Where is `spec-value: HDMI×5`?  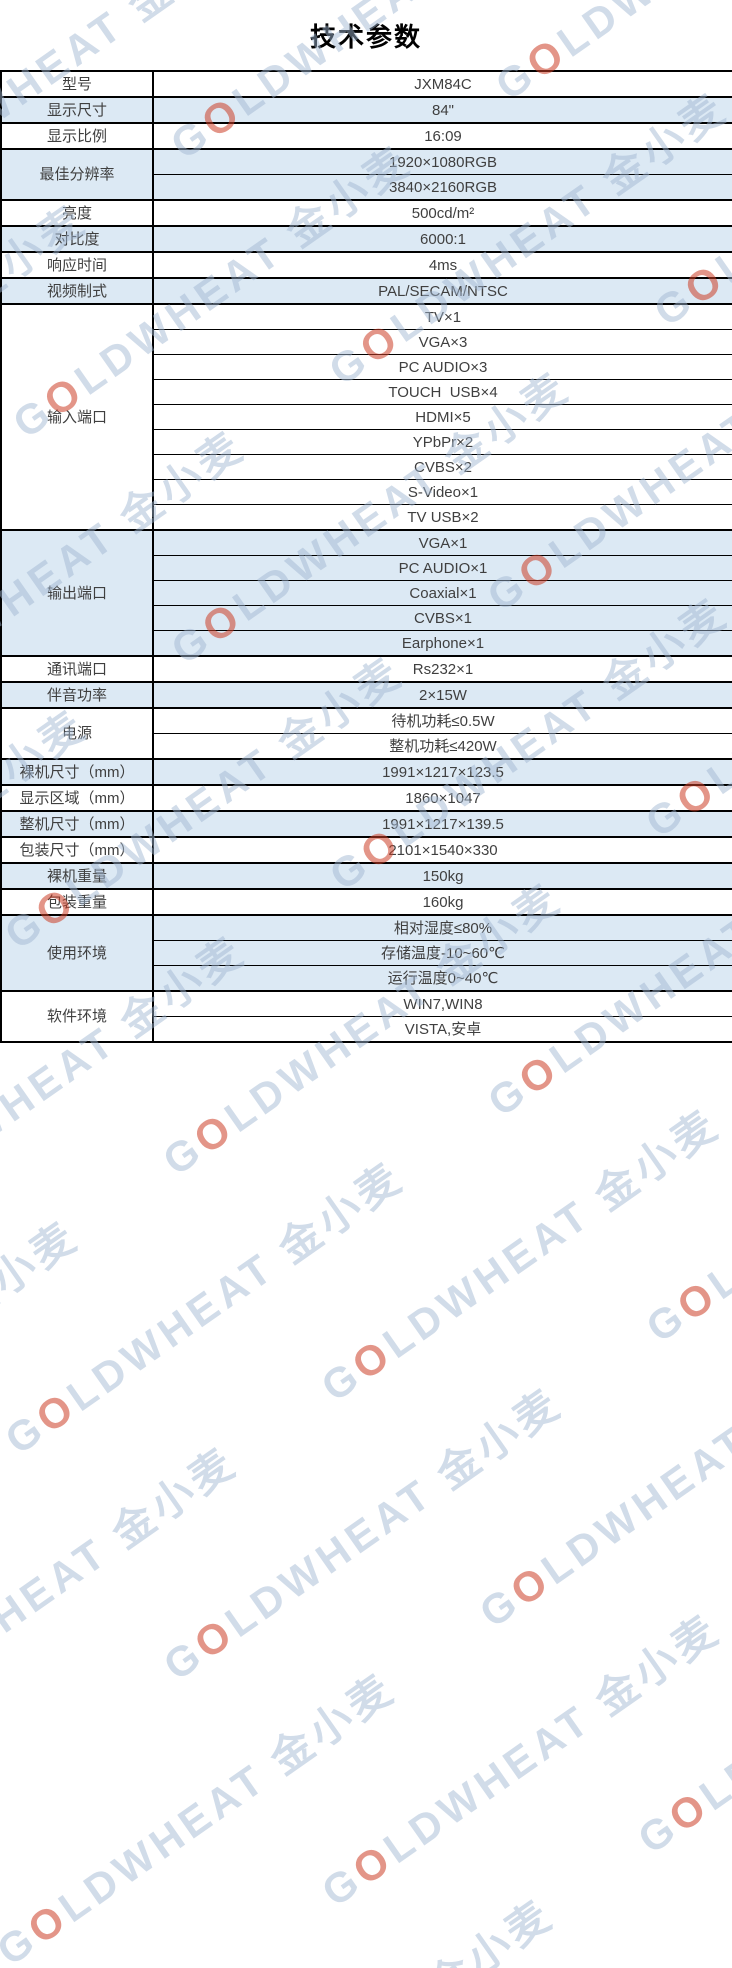 spec-value: HDMI×5 is located at coordinates (442, 417).